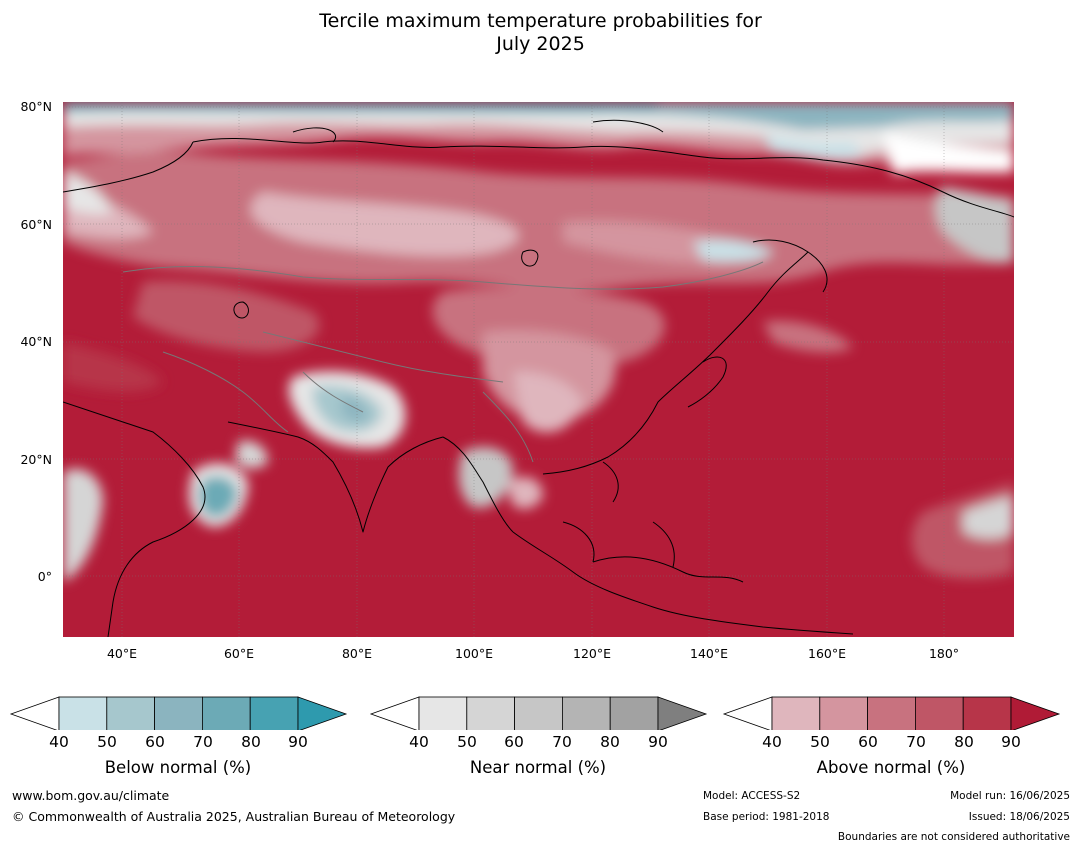  I want to click on footer-website: www.bom.gov.au/climate, so click(91, 795).